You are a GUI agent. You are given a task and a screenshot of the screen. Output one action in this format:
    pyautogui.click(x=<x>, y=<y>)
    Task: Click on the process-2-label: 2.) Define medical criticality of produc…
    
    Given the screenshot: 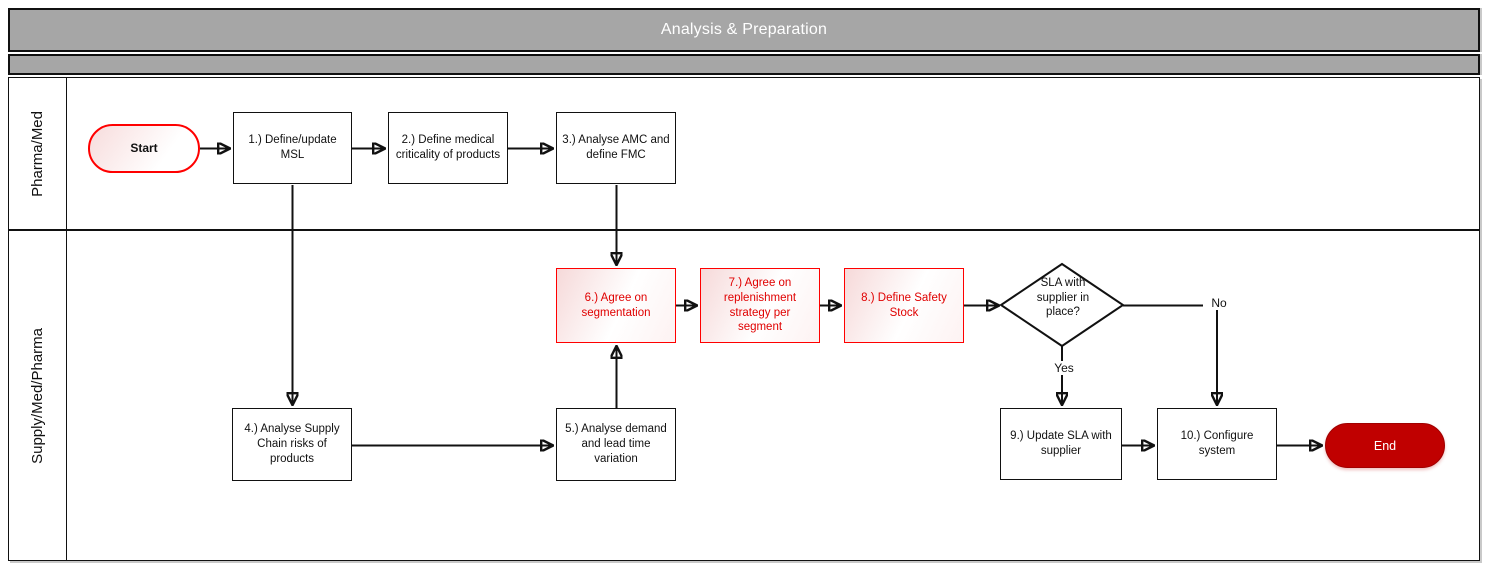 What is the action you would take?
    pyautogui.click(x=448, y=147)
    